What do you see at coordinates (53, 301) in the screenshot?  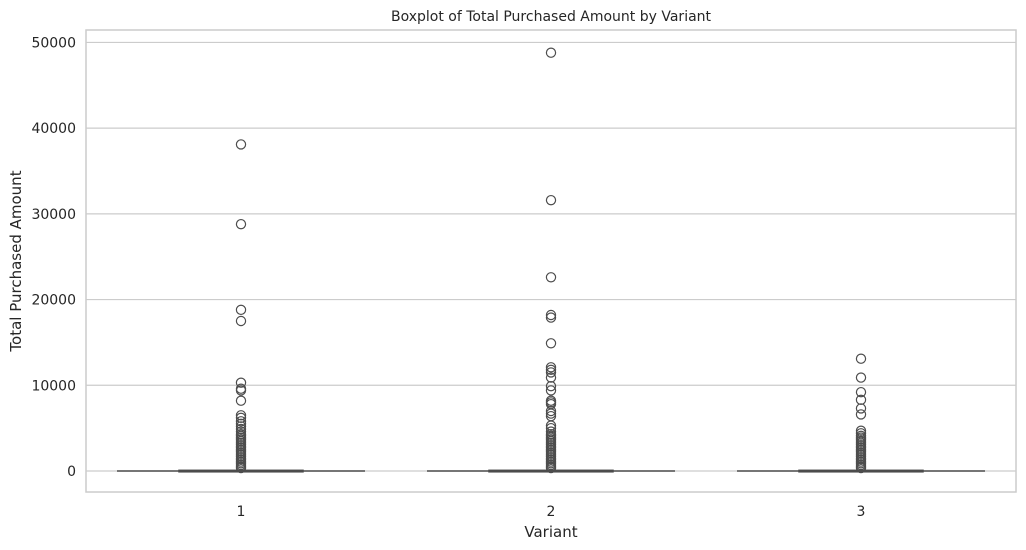 I see `y-tick-label: 20000` at bounding box center [53, 301].